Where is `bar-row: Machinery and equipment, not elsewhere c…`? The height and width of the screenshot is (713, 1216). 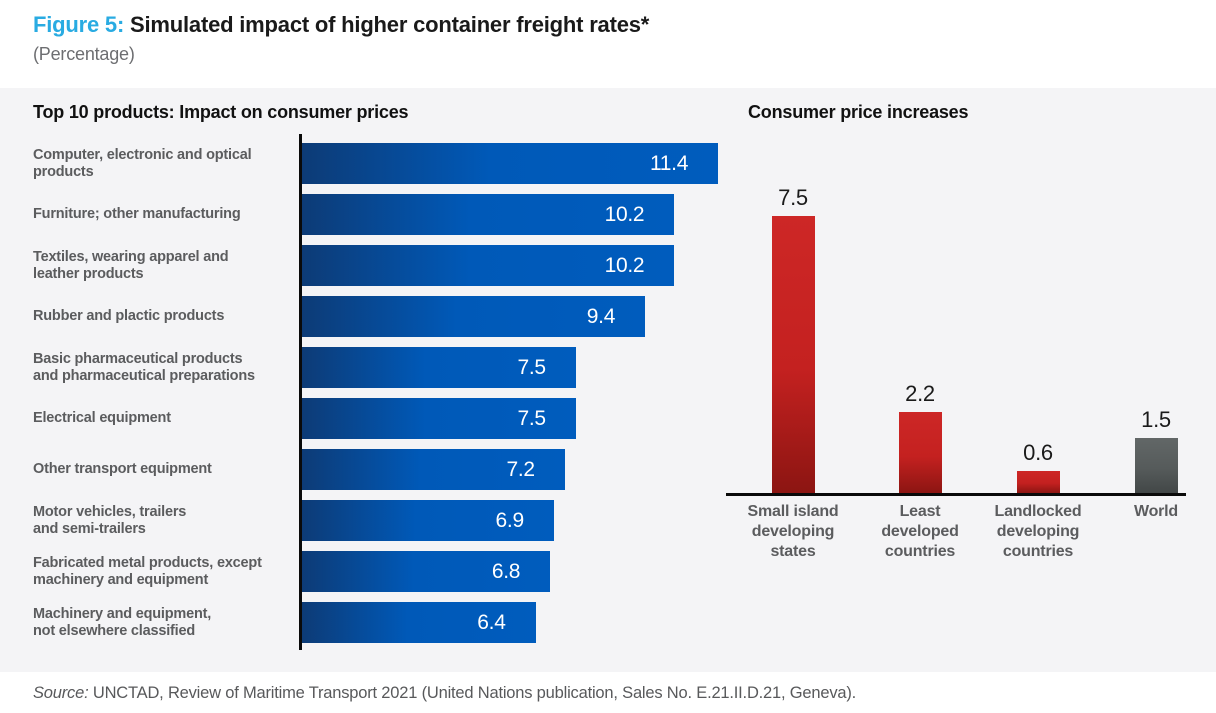 bar-row: Machinery and equipment, not elsewhere c… is located at coordinates (383, 622).